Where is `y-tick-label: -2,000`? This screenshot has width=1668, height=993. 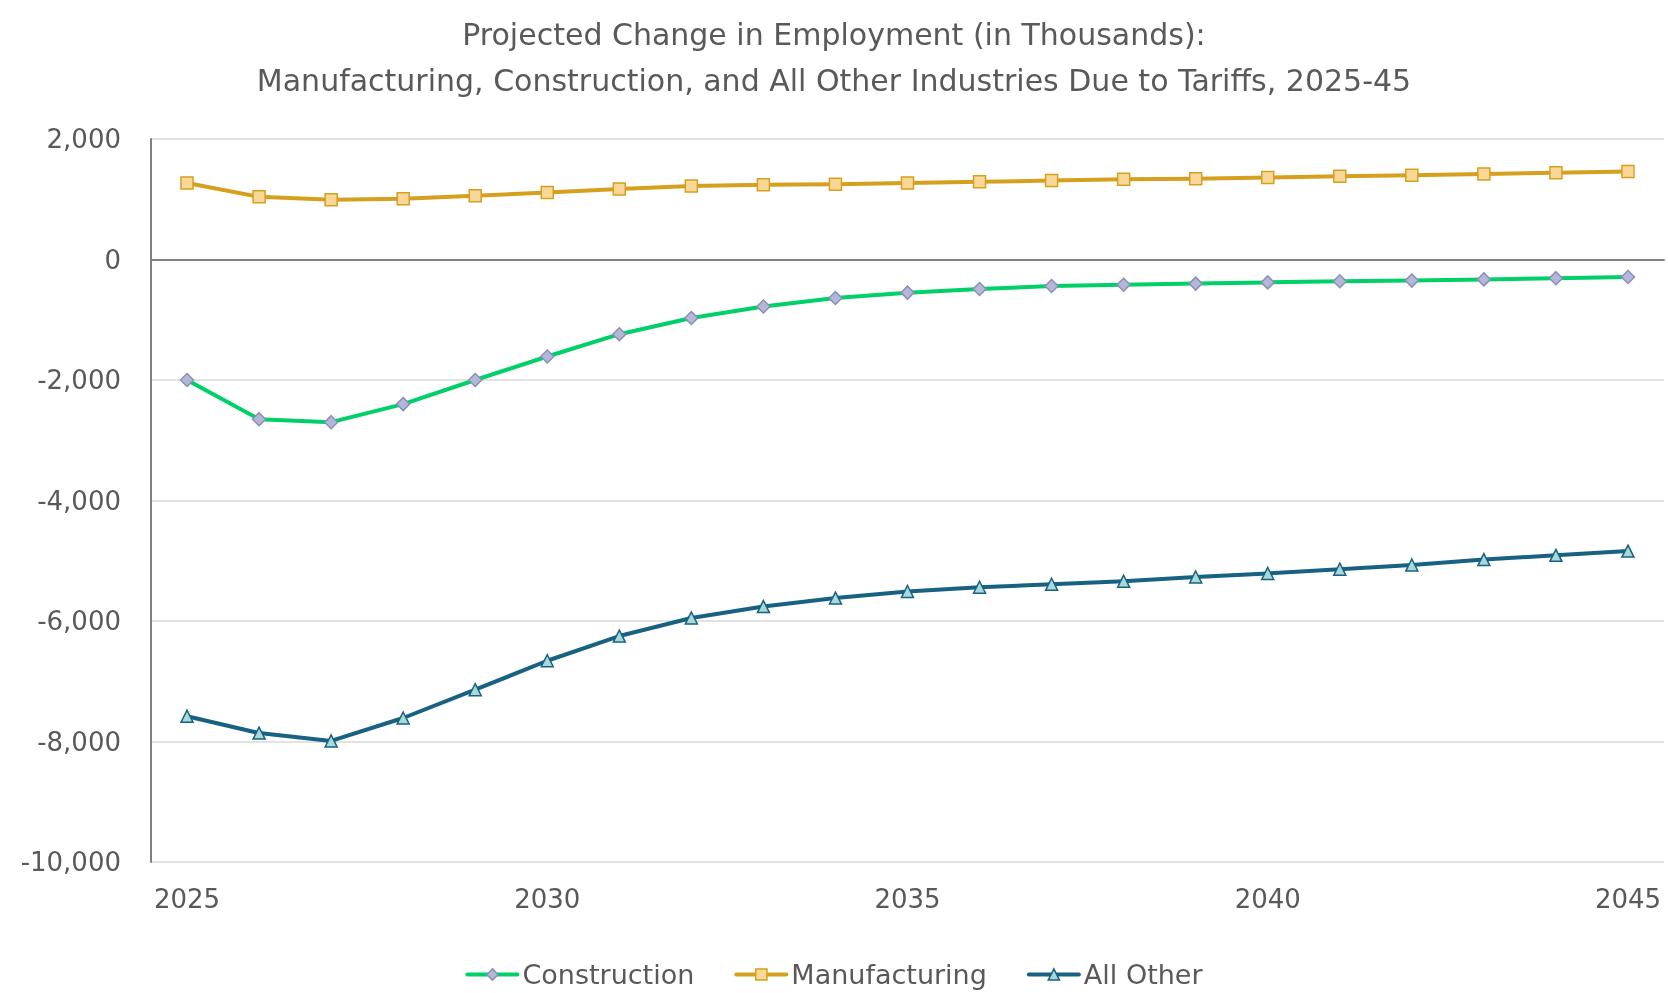
y-tick-label: -2,000 is located at coordinates (79, 380).